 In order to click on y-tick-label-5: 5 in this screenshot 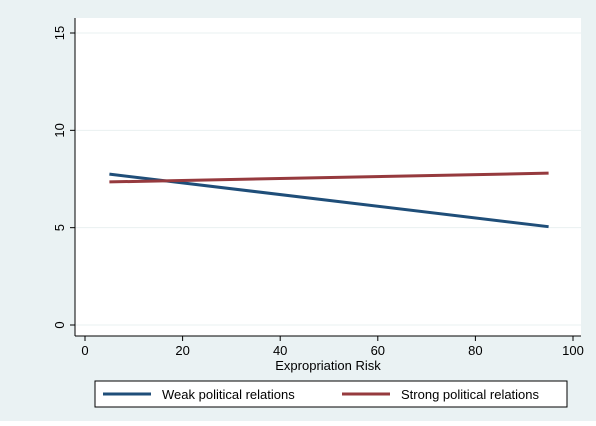, I will do `click(59, 227)`.